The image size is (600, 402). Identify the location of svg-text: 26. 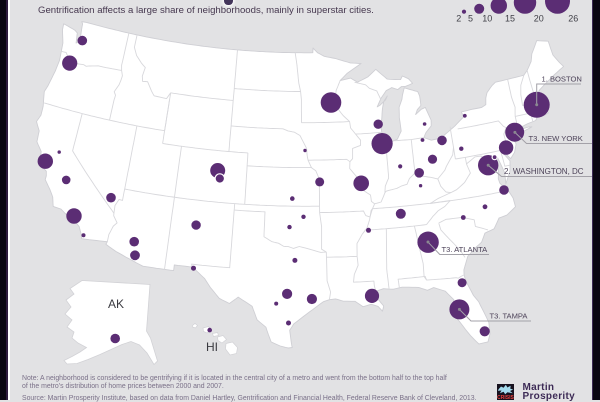
(573, 18).